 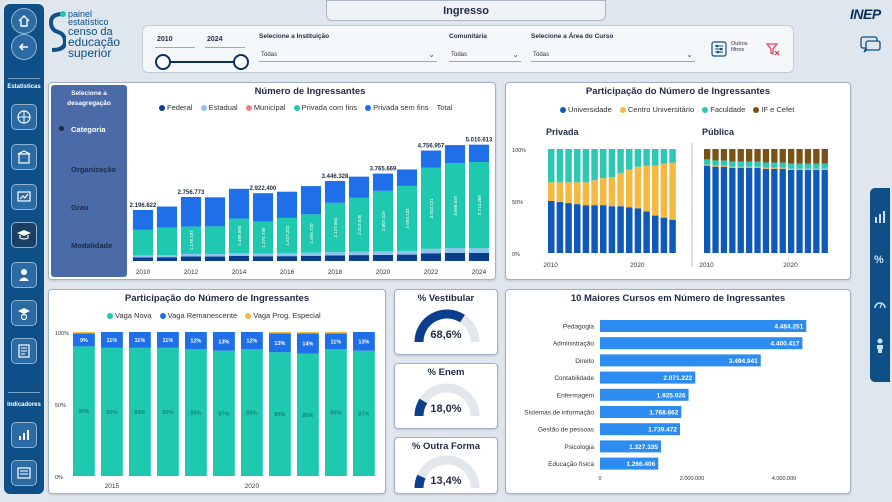 What do you see at coordinates (92, 245) in the screenshot?
I see `disagg-item-modalidade: Modalidade` at bounding box center [92, 245].